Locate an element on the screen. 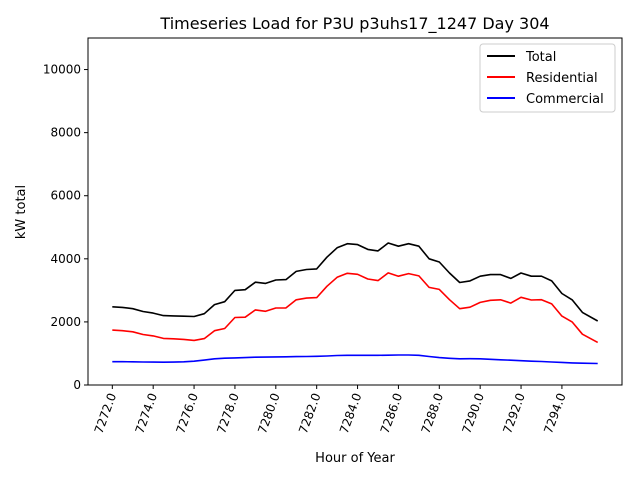 This screenshot has width=640, height=480. x-tick-label: 7284.0 is located at coordinates (351, 413).